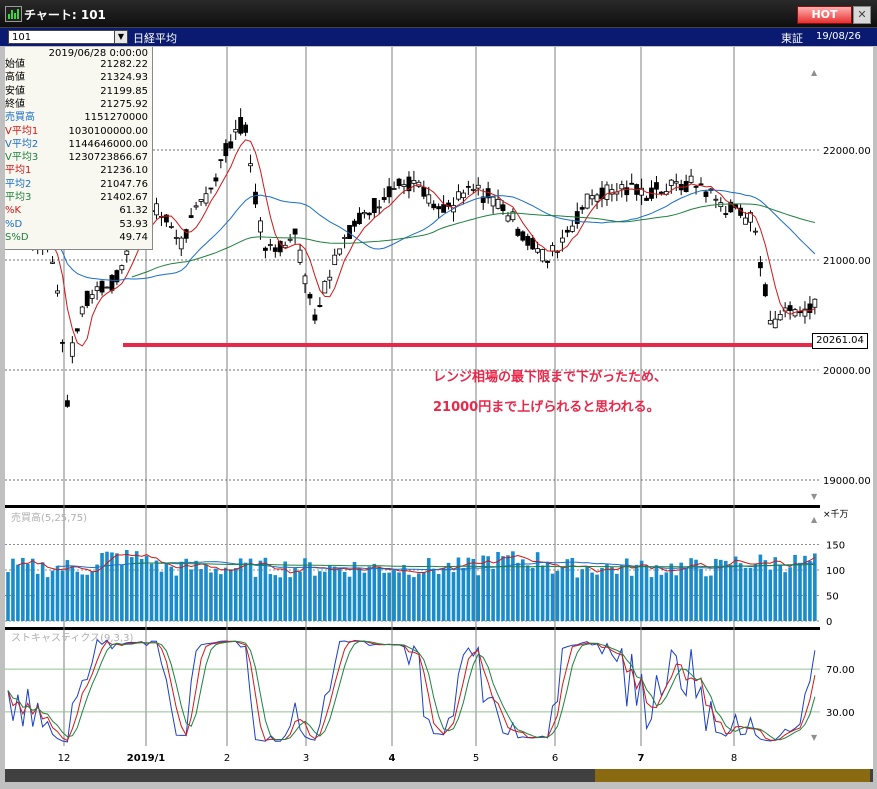 Image resolution: width=877 pixels, height=789 pixels. Describe the element at coordinates (862, 15) in the screenshot. I see `close-button: ✕` at that location.